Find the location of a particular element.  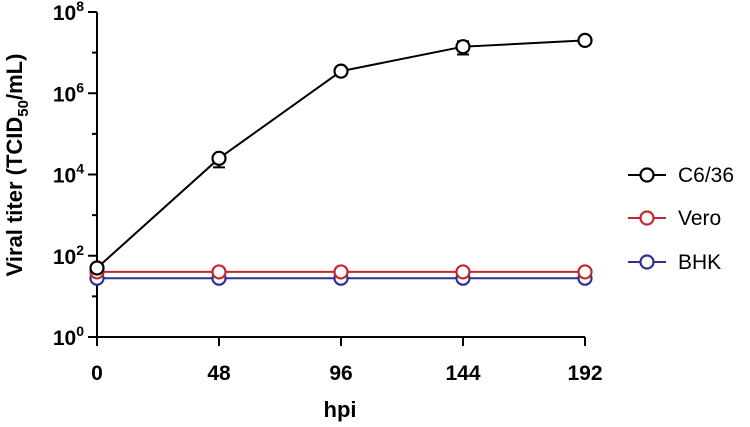

y-axis-title-subscript: 50 is located at coordinates (23, 108).